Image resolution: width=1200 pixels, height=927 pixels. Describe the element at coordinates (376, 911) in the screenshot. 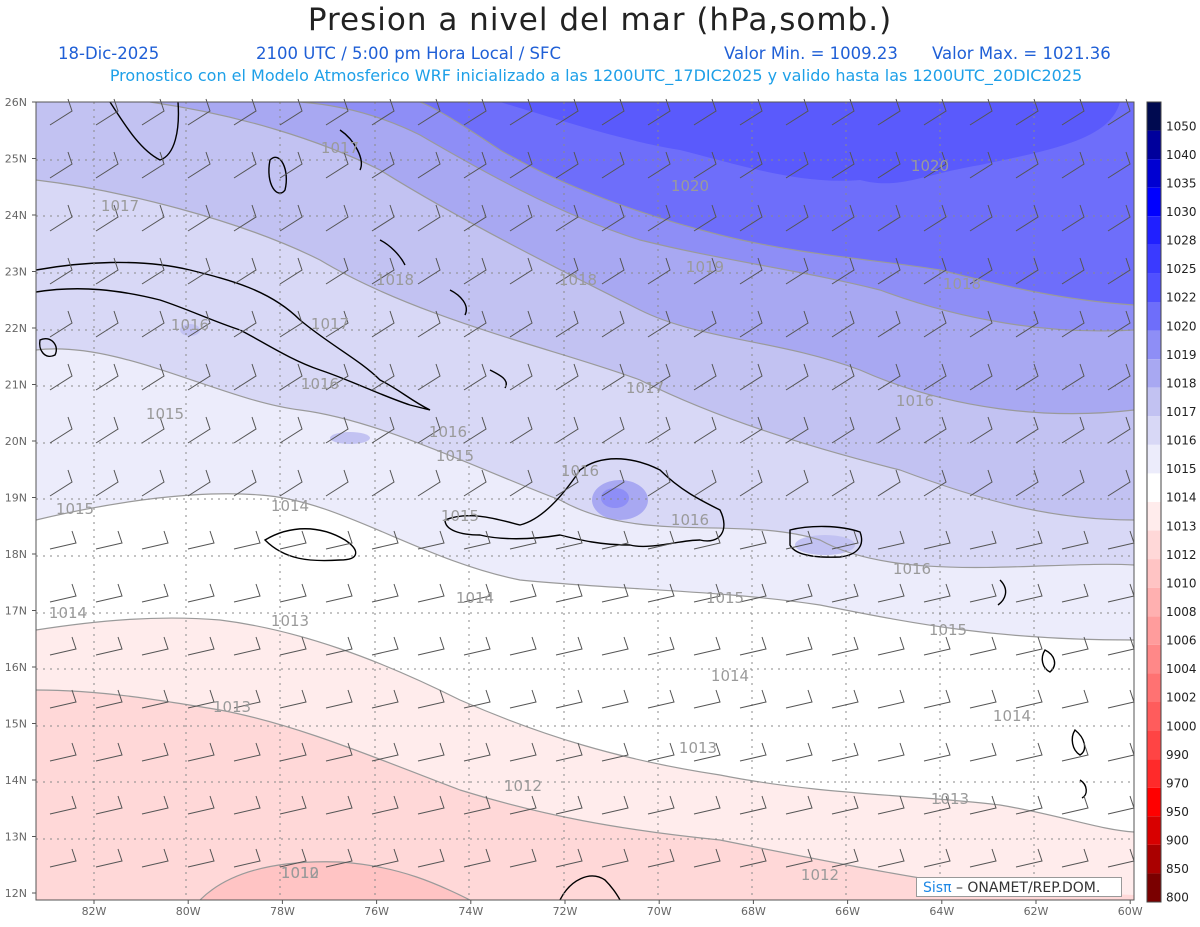

I see `lon-label: 76W` at that location.